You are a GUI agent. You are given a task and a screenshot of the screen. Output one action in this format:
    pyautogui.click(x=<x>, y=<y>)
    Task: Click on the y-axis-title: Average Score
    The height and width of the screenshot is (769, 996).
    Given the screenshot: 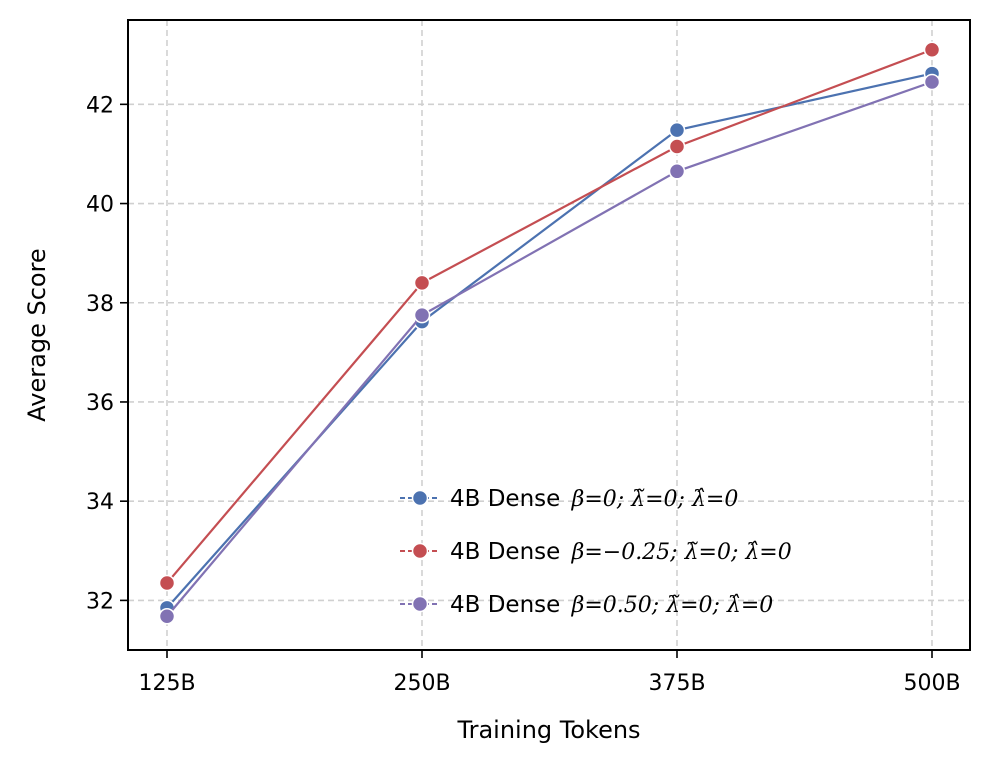 What is the action you would take?
    pyautogui.click(x=37, y=334)
    